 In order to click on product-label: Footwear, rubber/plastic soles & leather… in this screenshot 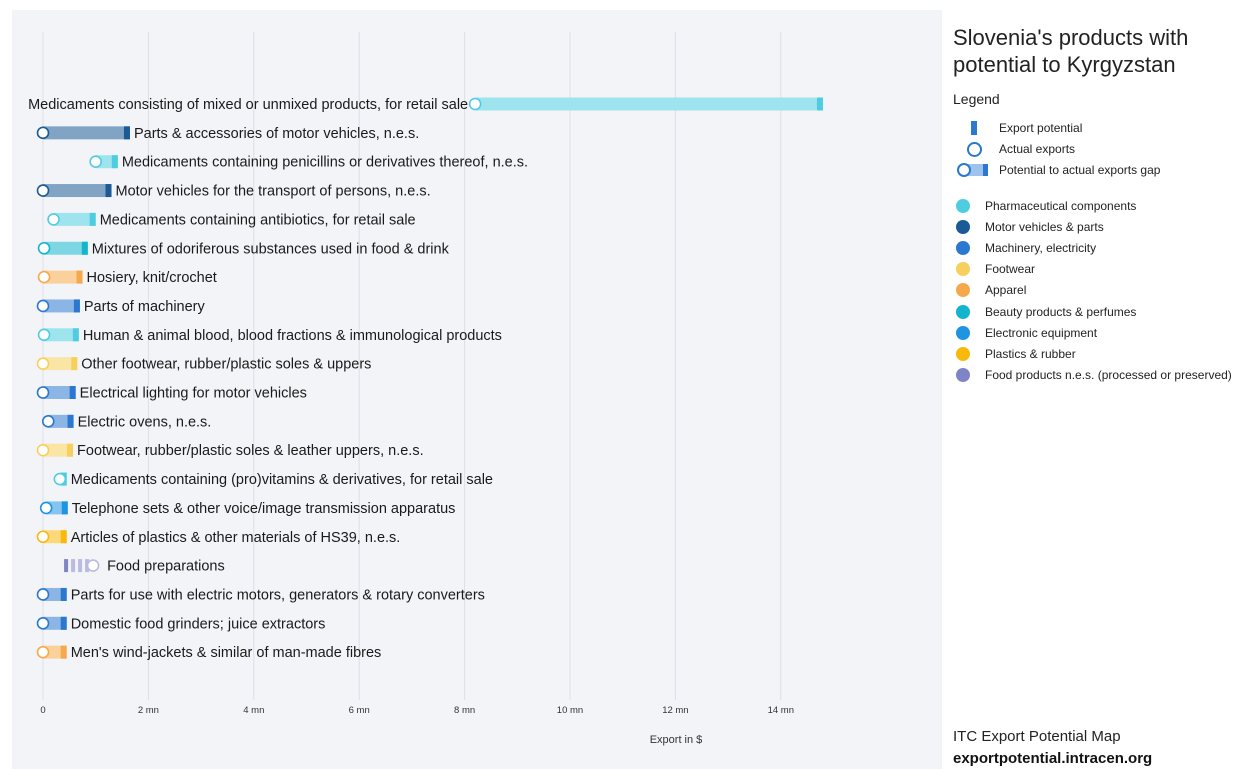, I will do `click(250, 451)`.